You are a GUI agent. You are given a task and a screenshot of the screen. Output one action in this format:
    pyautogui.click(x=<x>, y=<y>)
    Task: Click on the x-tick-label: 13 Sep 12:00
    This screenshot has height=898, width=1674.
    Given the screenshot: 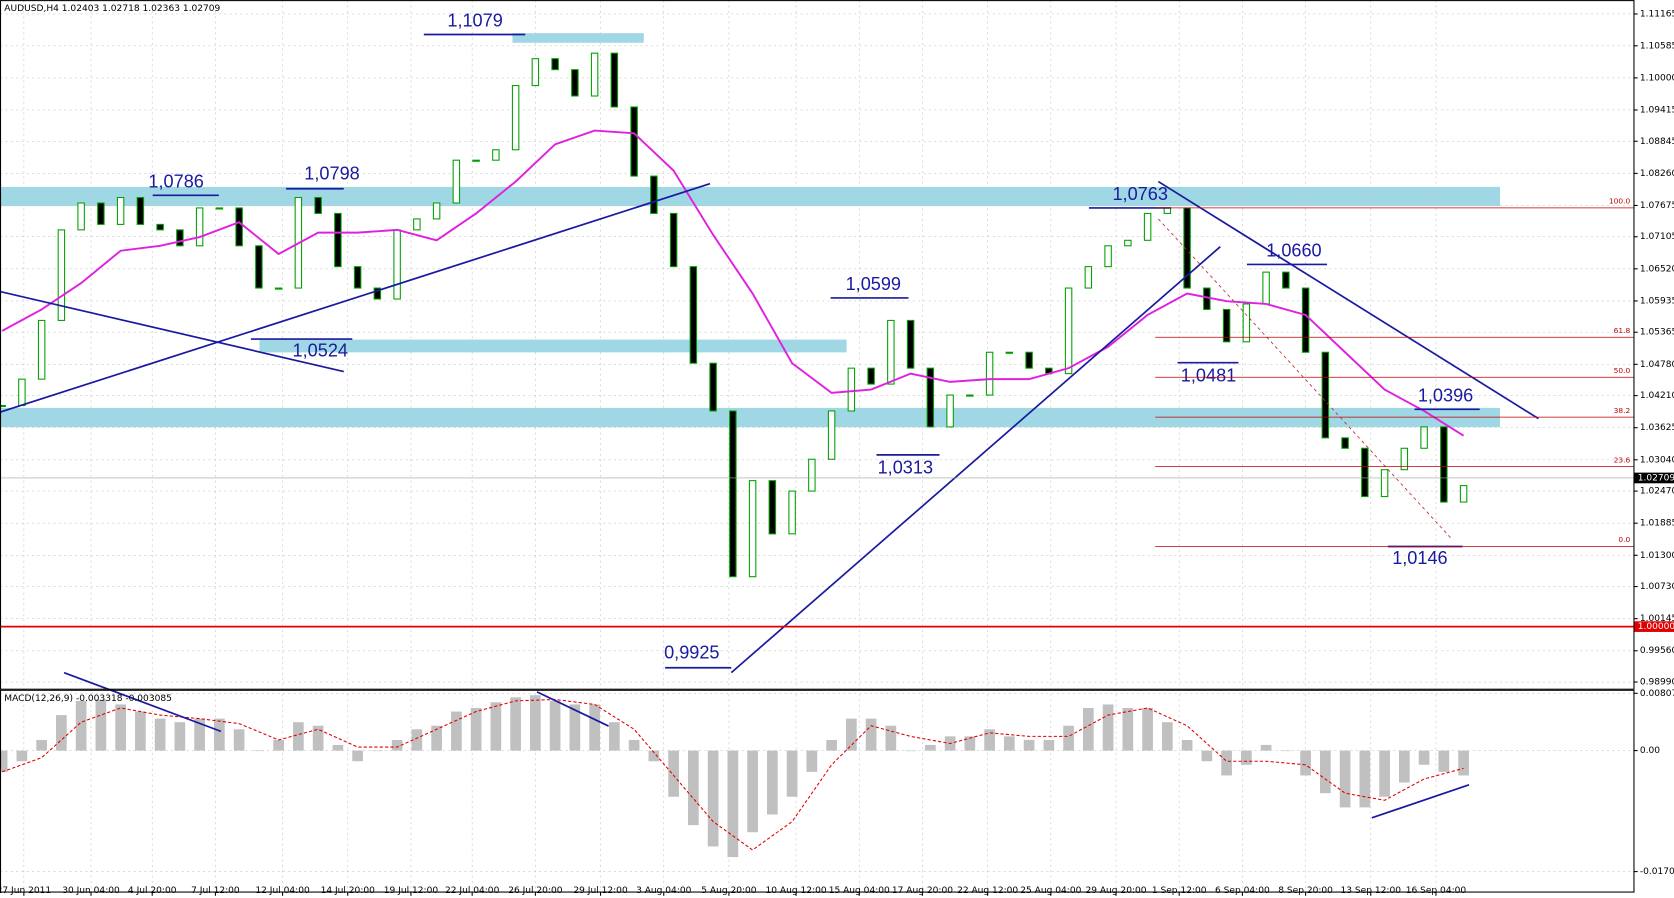 What is the action you would take?
    pyautogui.click(x=1371, y=891)
    